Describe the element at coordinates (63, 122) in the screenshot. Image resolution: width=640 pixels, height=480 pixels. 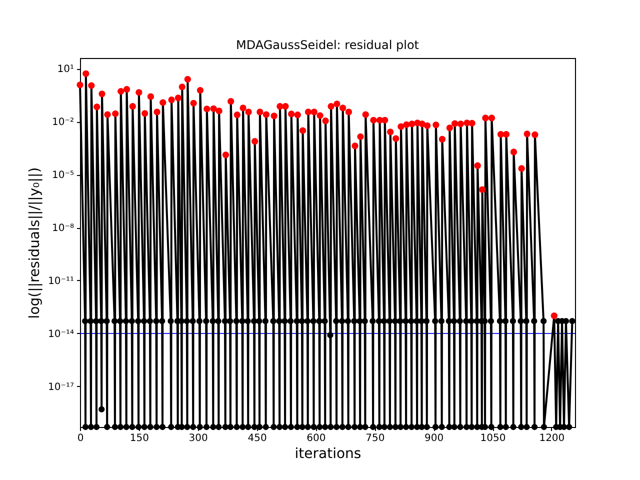
I see `y-tick-label: 10⁻²` at that location.